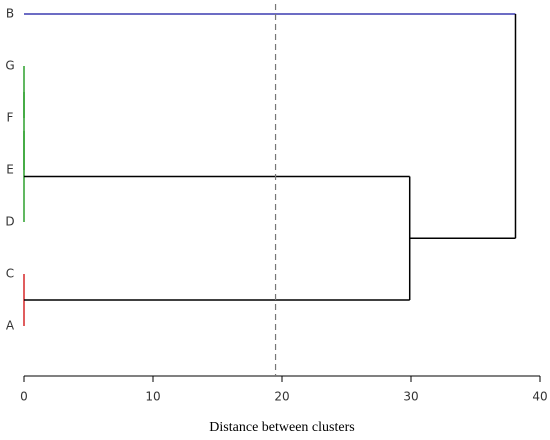 The image size is (550, 440). What do you see at coordinates (24, 397) in the screenshot?
I see `x-tick-label: 0` at bounding box center [24, 397].